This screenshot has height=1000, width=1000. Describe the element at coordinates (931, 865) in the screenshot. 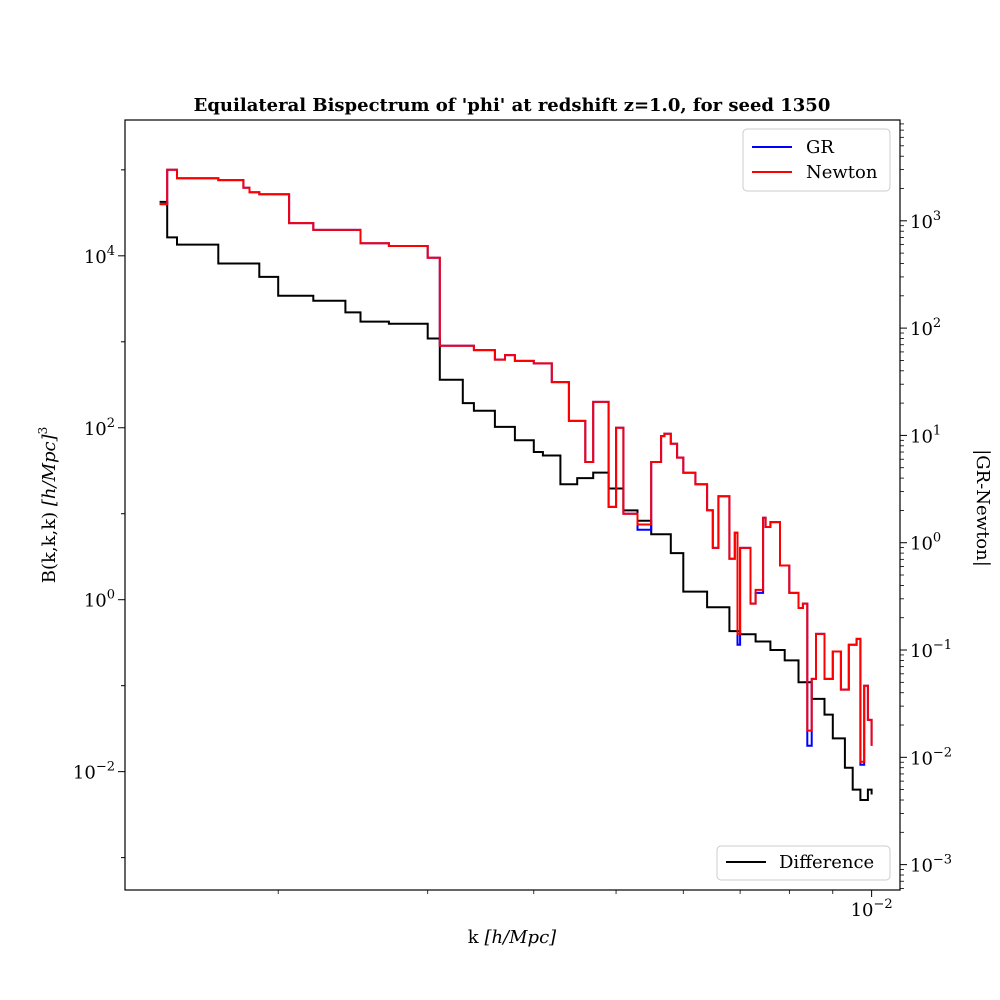

I see `y-right-tick-label: 10⁻³` at that location.